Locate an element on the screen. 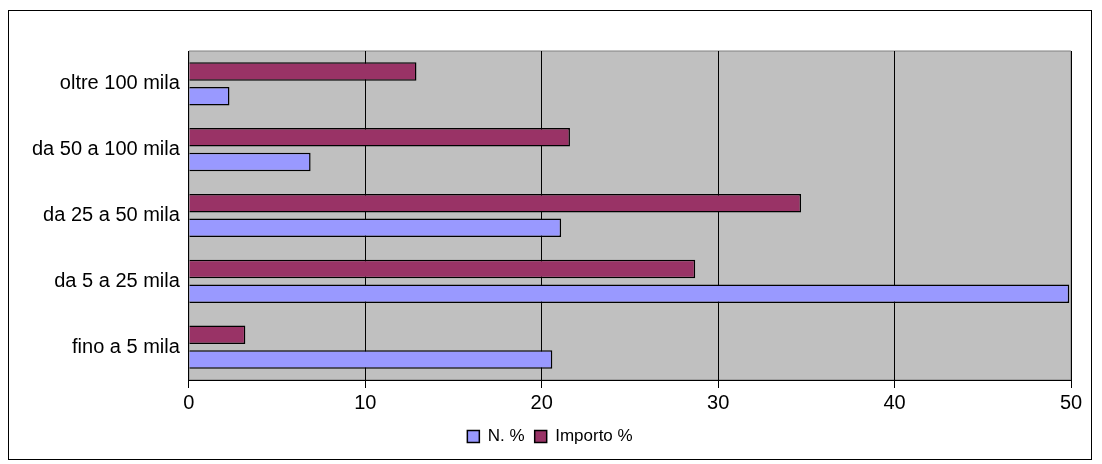 This screenshot has width=1102, height=464. y-tick-label: da 5 a 25 mila is located at coordinates (117, 279).